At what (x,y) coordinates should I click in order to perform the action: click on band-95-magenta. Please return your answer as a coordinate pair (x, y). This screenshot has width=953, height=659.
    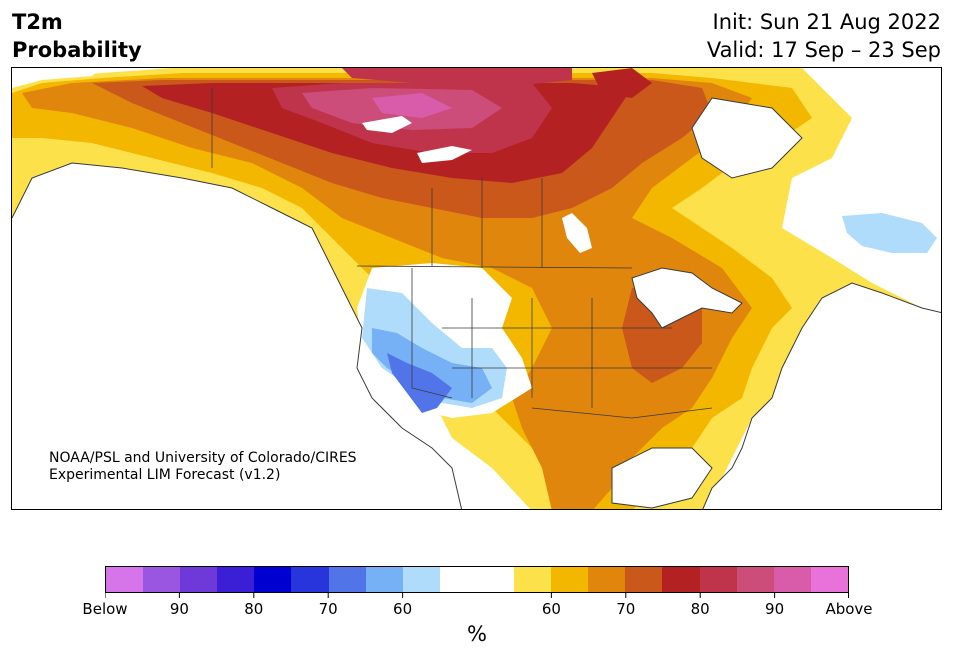
    Looking at the image, I should click on (412, 105).